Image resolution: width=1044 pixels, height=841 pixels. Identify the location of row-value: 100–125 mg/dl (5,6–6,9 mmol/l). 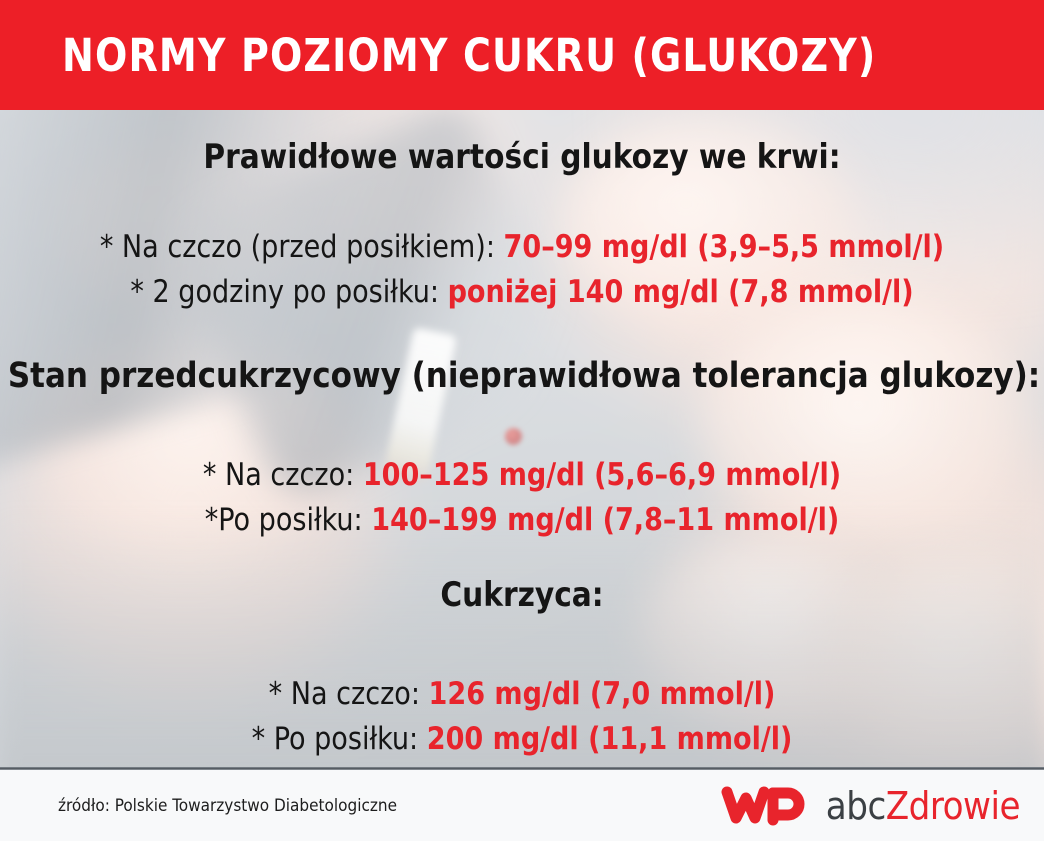
(602, 474).